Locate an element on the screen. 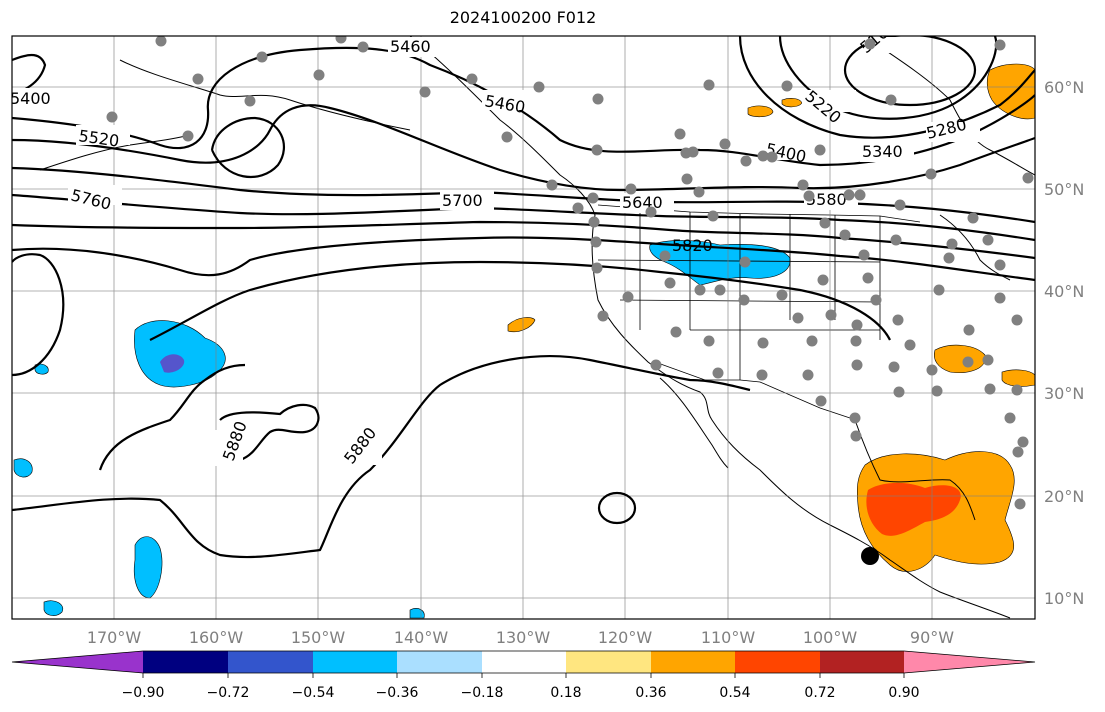  shade-east-orange2 is located at coordinates (1018, 378).